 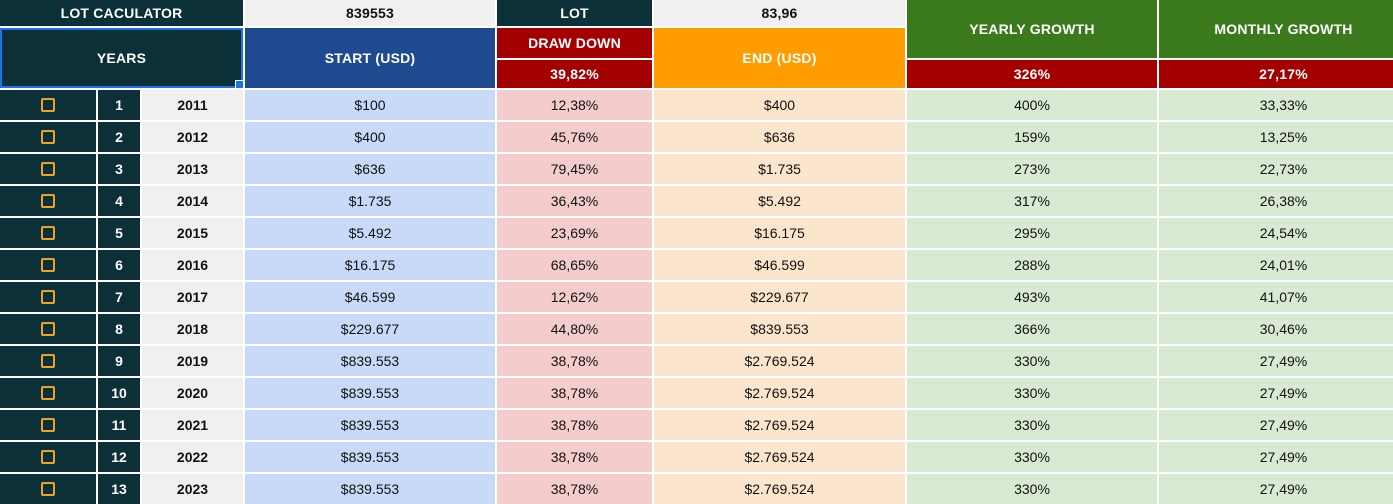 What do you see at coordinates (1032, 297) in the screenshot?
I see `yearly-growth-cell: 493%` at bounding box center [1032, 297].